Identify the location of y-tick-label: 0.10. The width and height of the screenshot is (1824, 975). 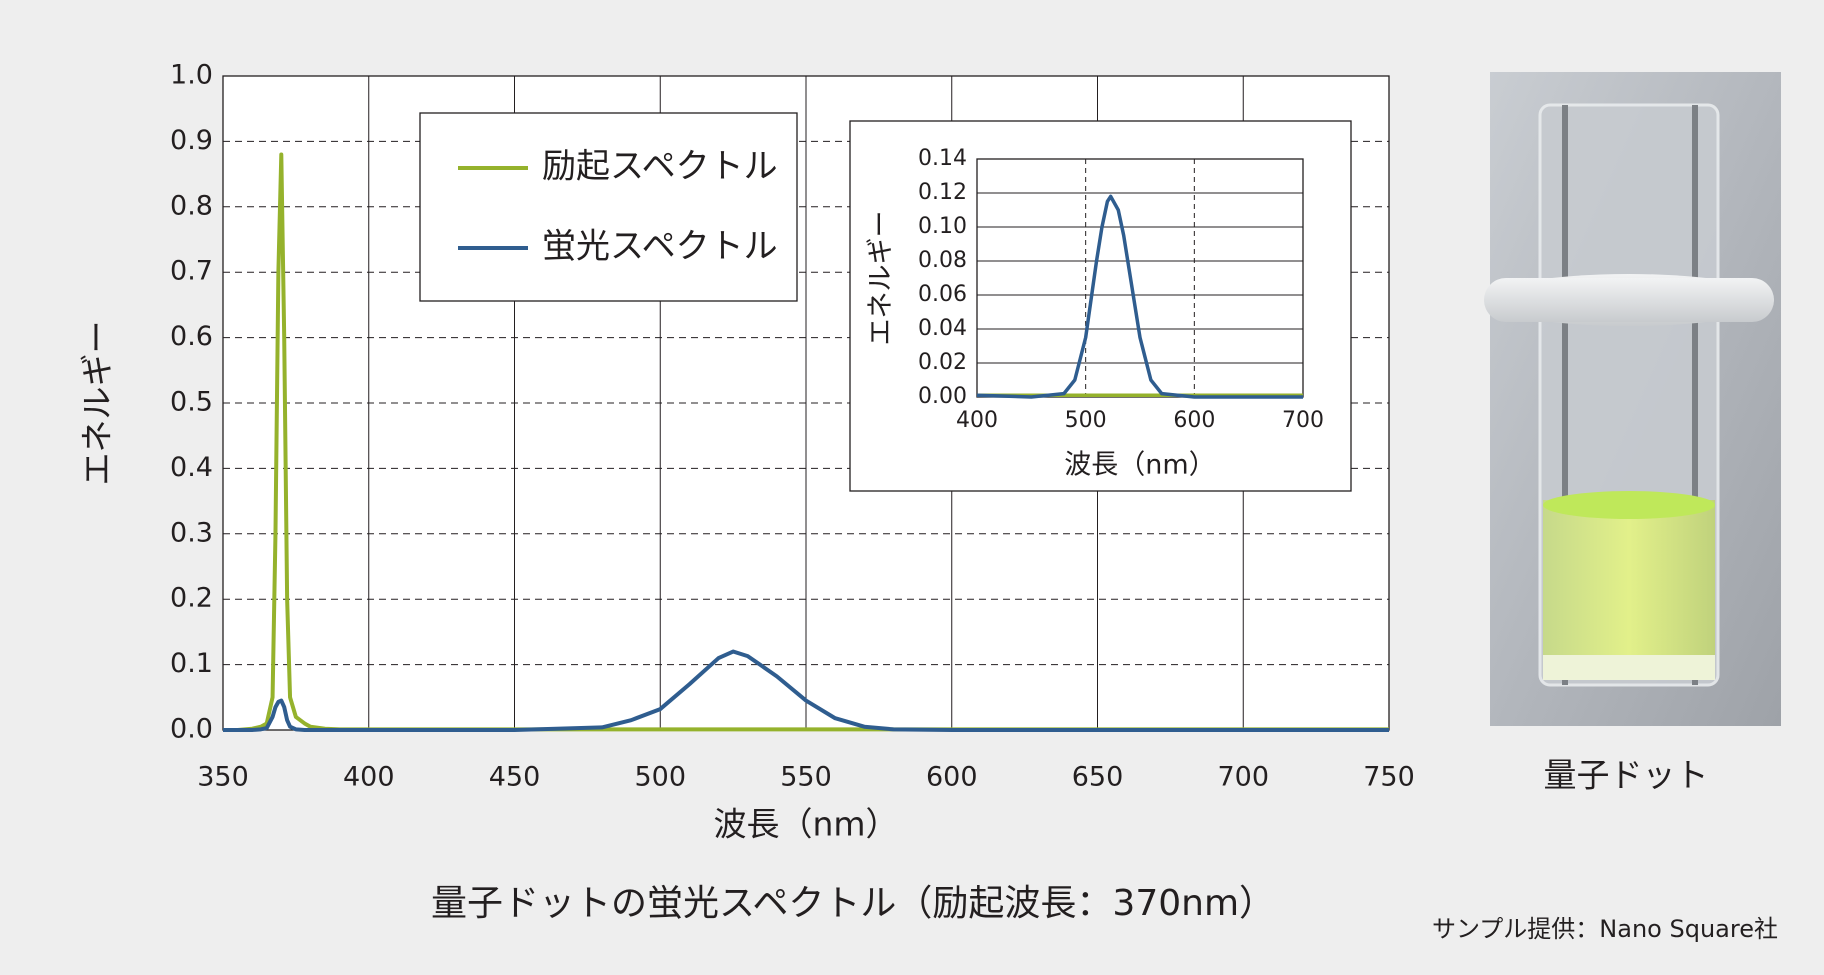
(942, 226).